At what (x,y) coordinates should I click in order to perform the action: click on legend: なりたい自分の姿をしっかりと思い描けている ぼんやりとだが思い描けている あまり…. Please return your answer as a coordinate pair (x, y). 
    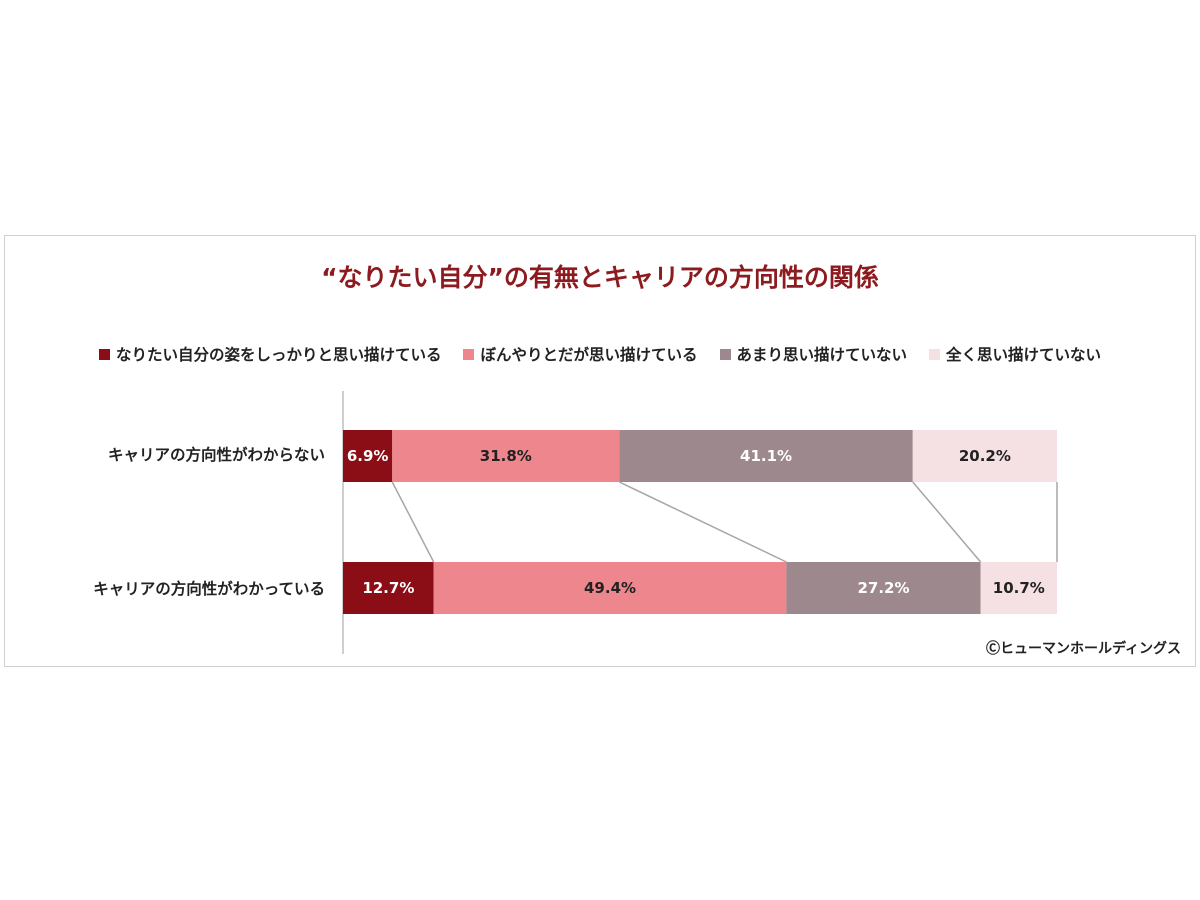
    Looking at the image, I should click on (600, 354).